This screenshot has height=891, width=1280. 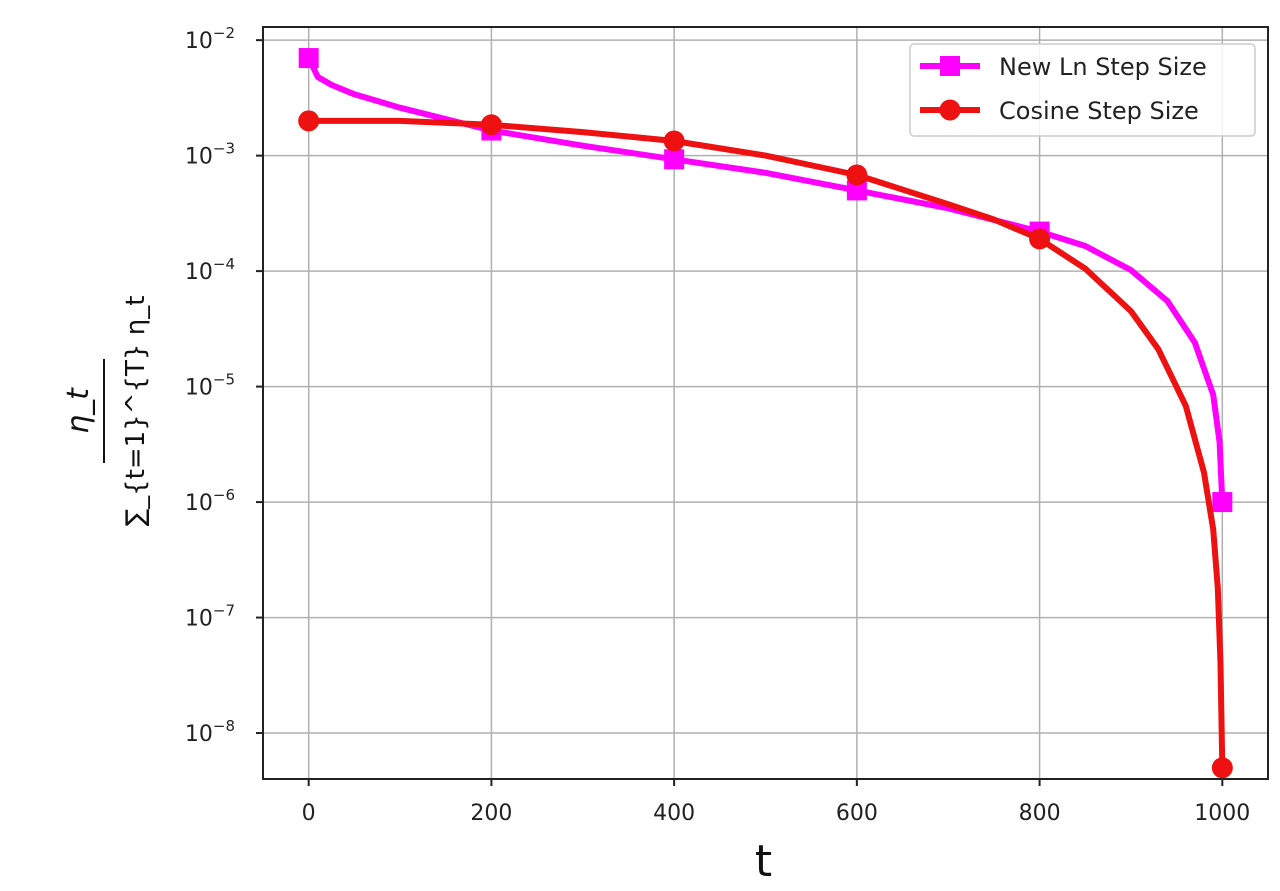 I want to click on y-tick-label: 10⁻⁶, so click(x=210, y=501).